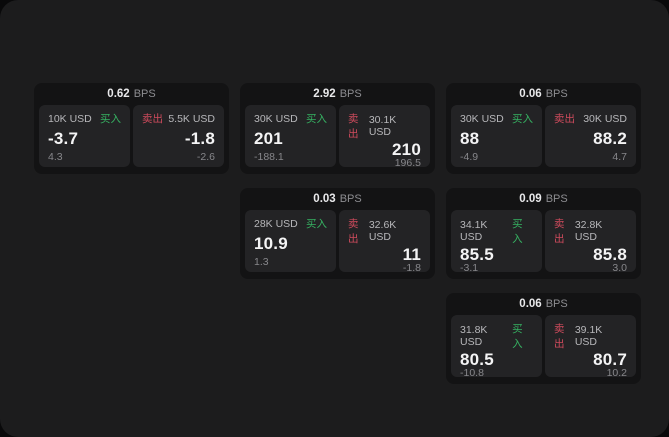  I want to click on buy-sub-value: -188.1, so click(269, 156).